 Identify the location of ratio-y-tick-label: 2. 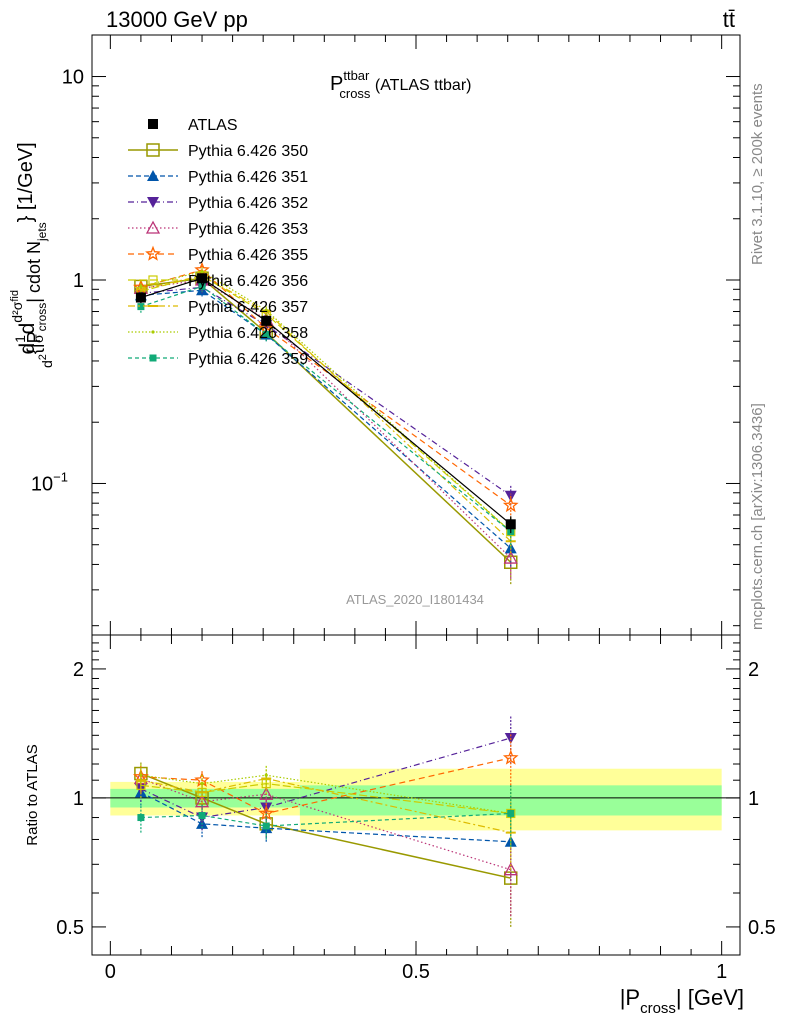
(78, 670).